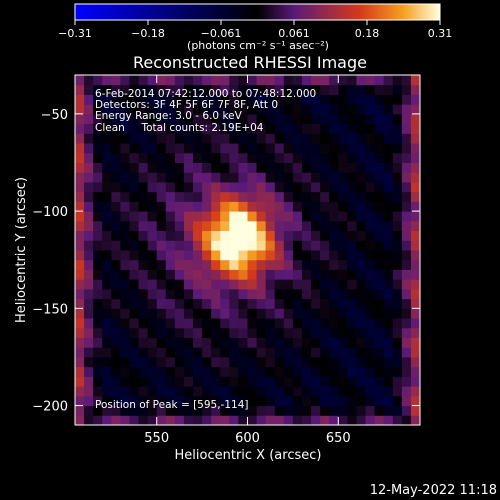 This screenshot has width=500, height=500. Describe the element at coordinates (50, 407) in the screenshot. I see `y-tick-label: −200` at that location.